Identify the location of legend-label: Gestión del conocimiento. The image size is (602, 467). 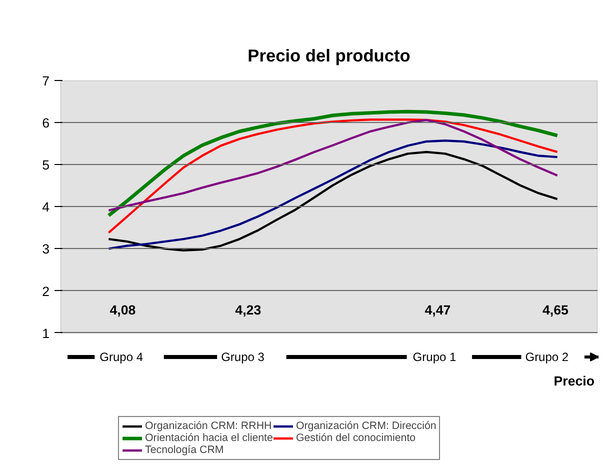
(356, 438).